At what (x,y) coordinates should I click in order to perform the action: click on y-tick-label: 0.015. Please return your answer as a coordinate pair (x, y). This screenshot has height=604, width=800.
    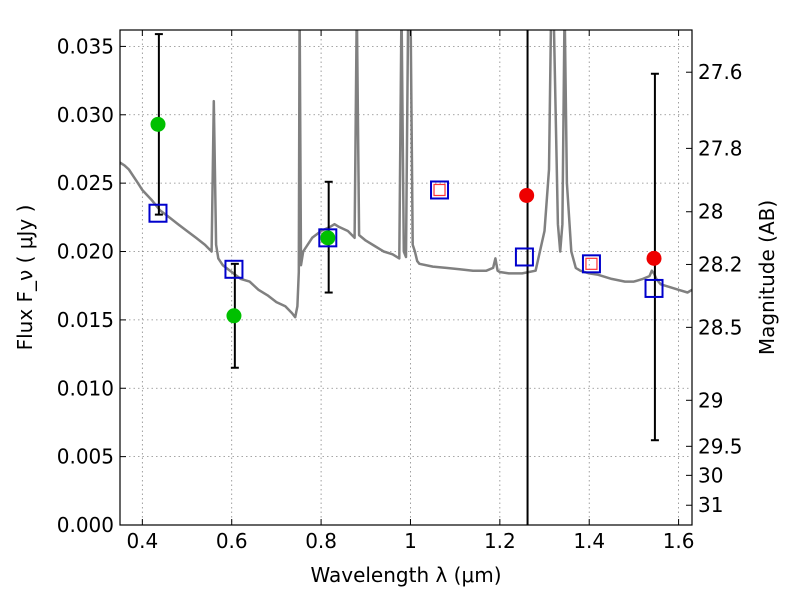
    Looking at the image, I should click on (85, 320).